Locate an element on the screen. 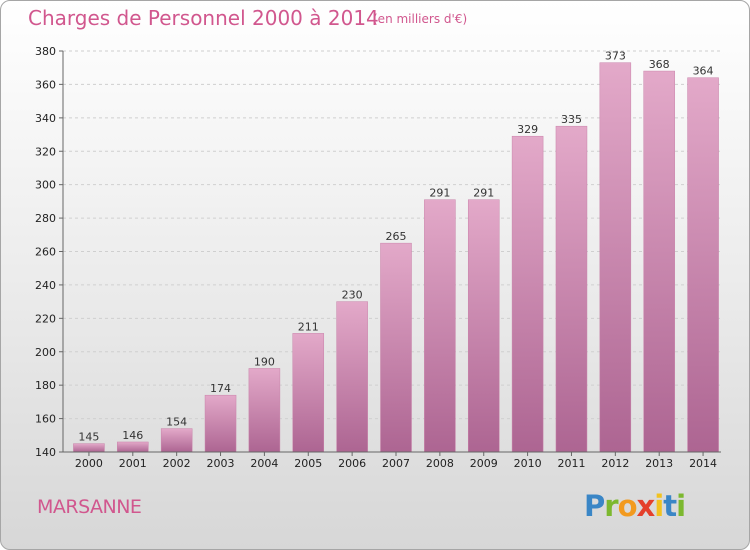 This screenshot has width=750, height=550. data-label-2007: 265 is located at coordinates (396, 236).